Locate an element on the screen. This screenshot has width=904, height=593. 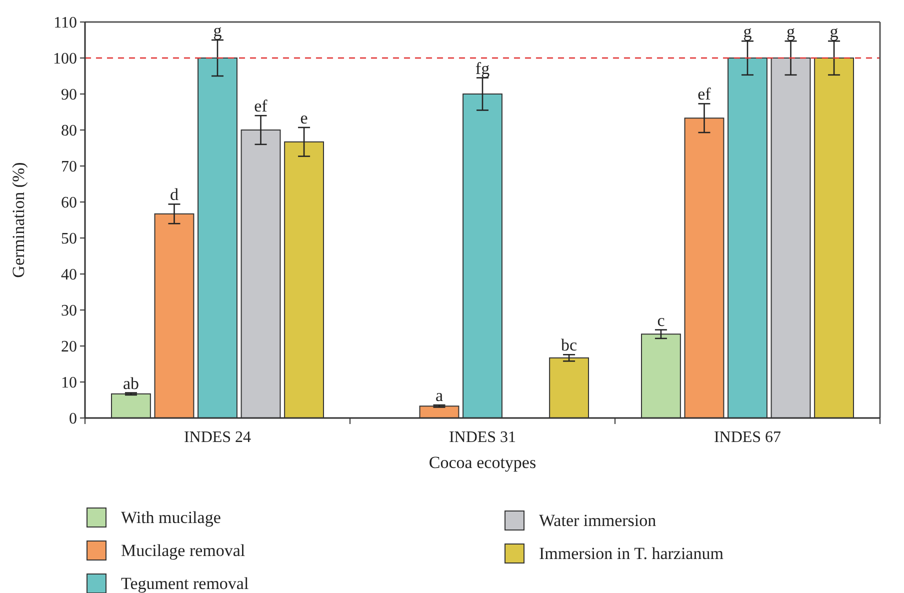
y-tick-label: 40 is located at coordinates (69, 275).